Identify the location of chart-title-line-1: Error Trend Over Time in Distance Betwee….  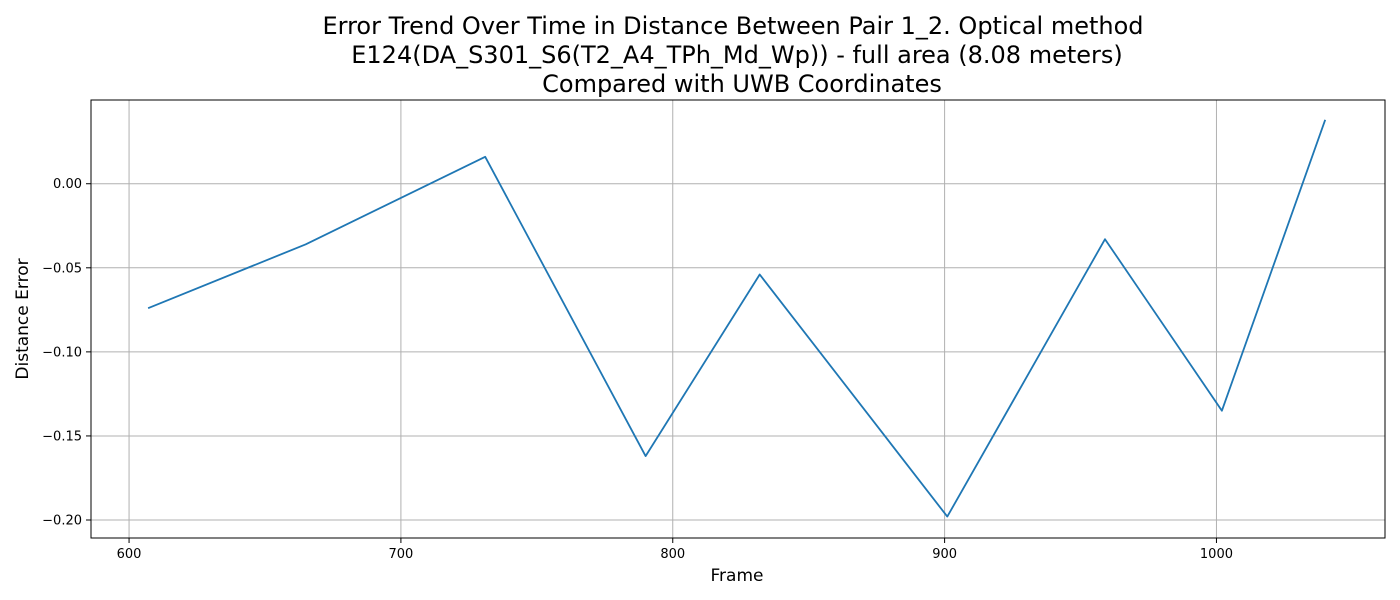
(732, 26).